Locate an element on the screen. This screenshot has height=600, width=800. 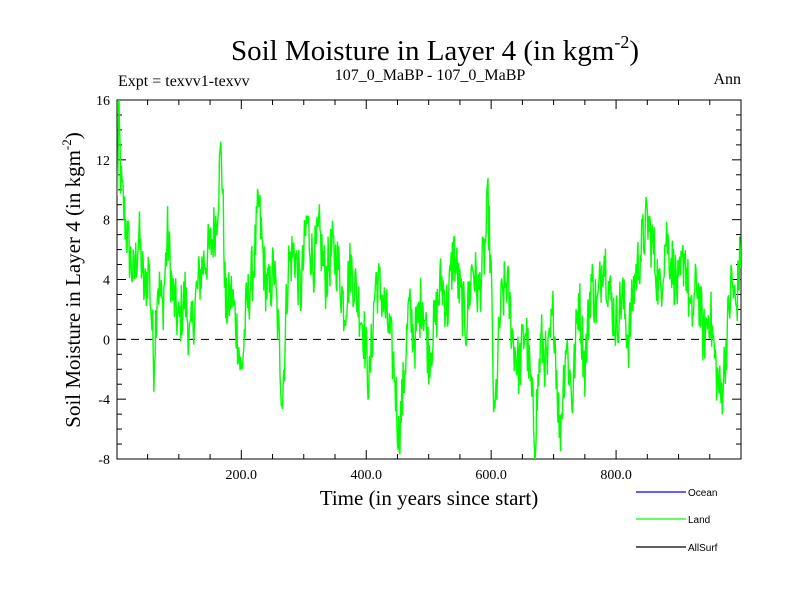
x-tick-label: 200.0 is located at coordinates (242, 475).